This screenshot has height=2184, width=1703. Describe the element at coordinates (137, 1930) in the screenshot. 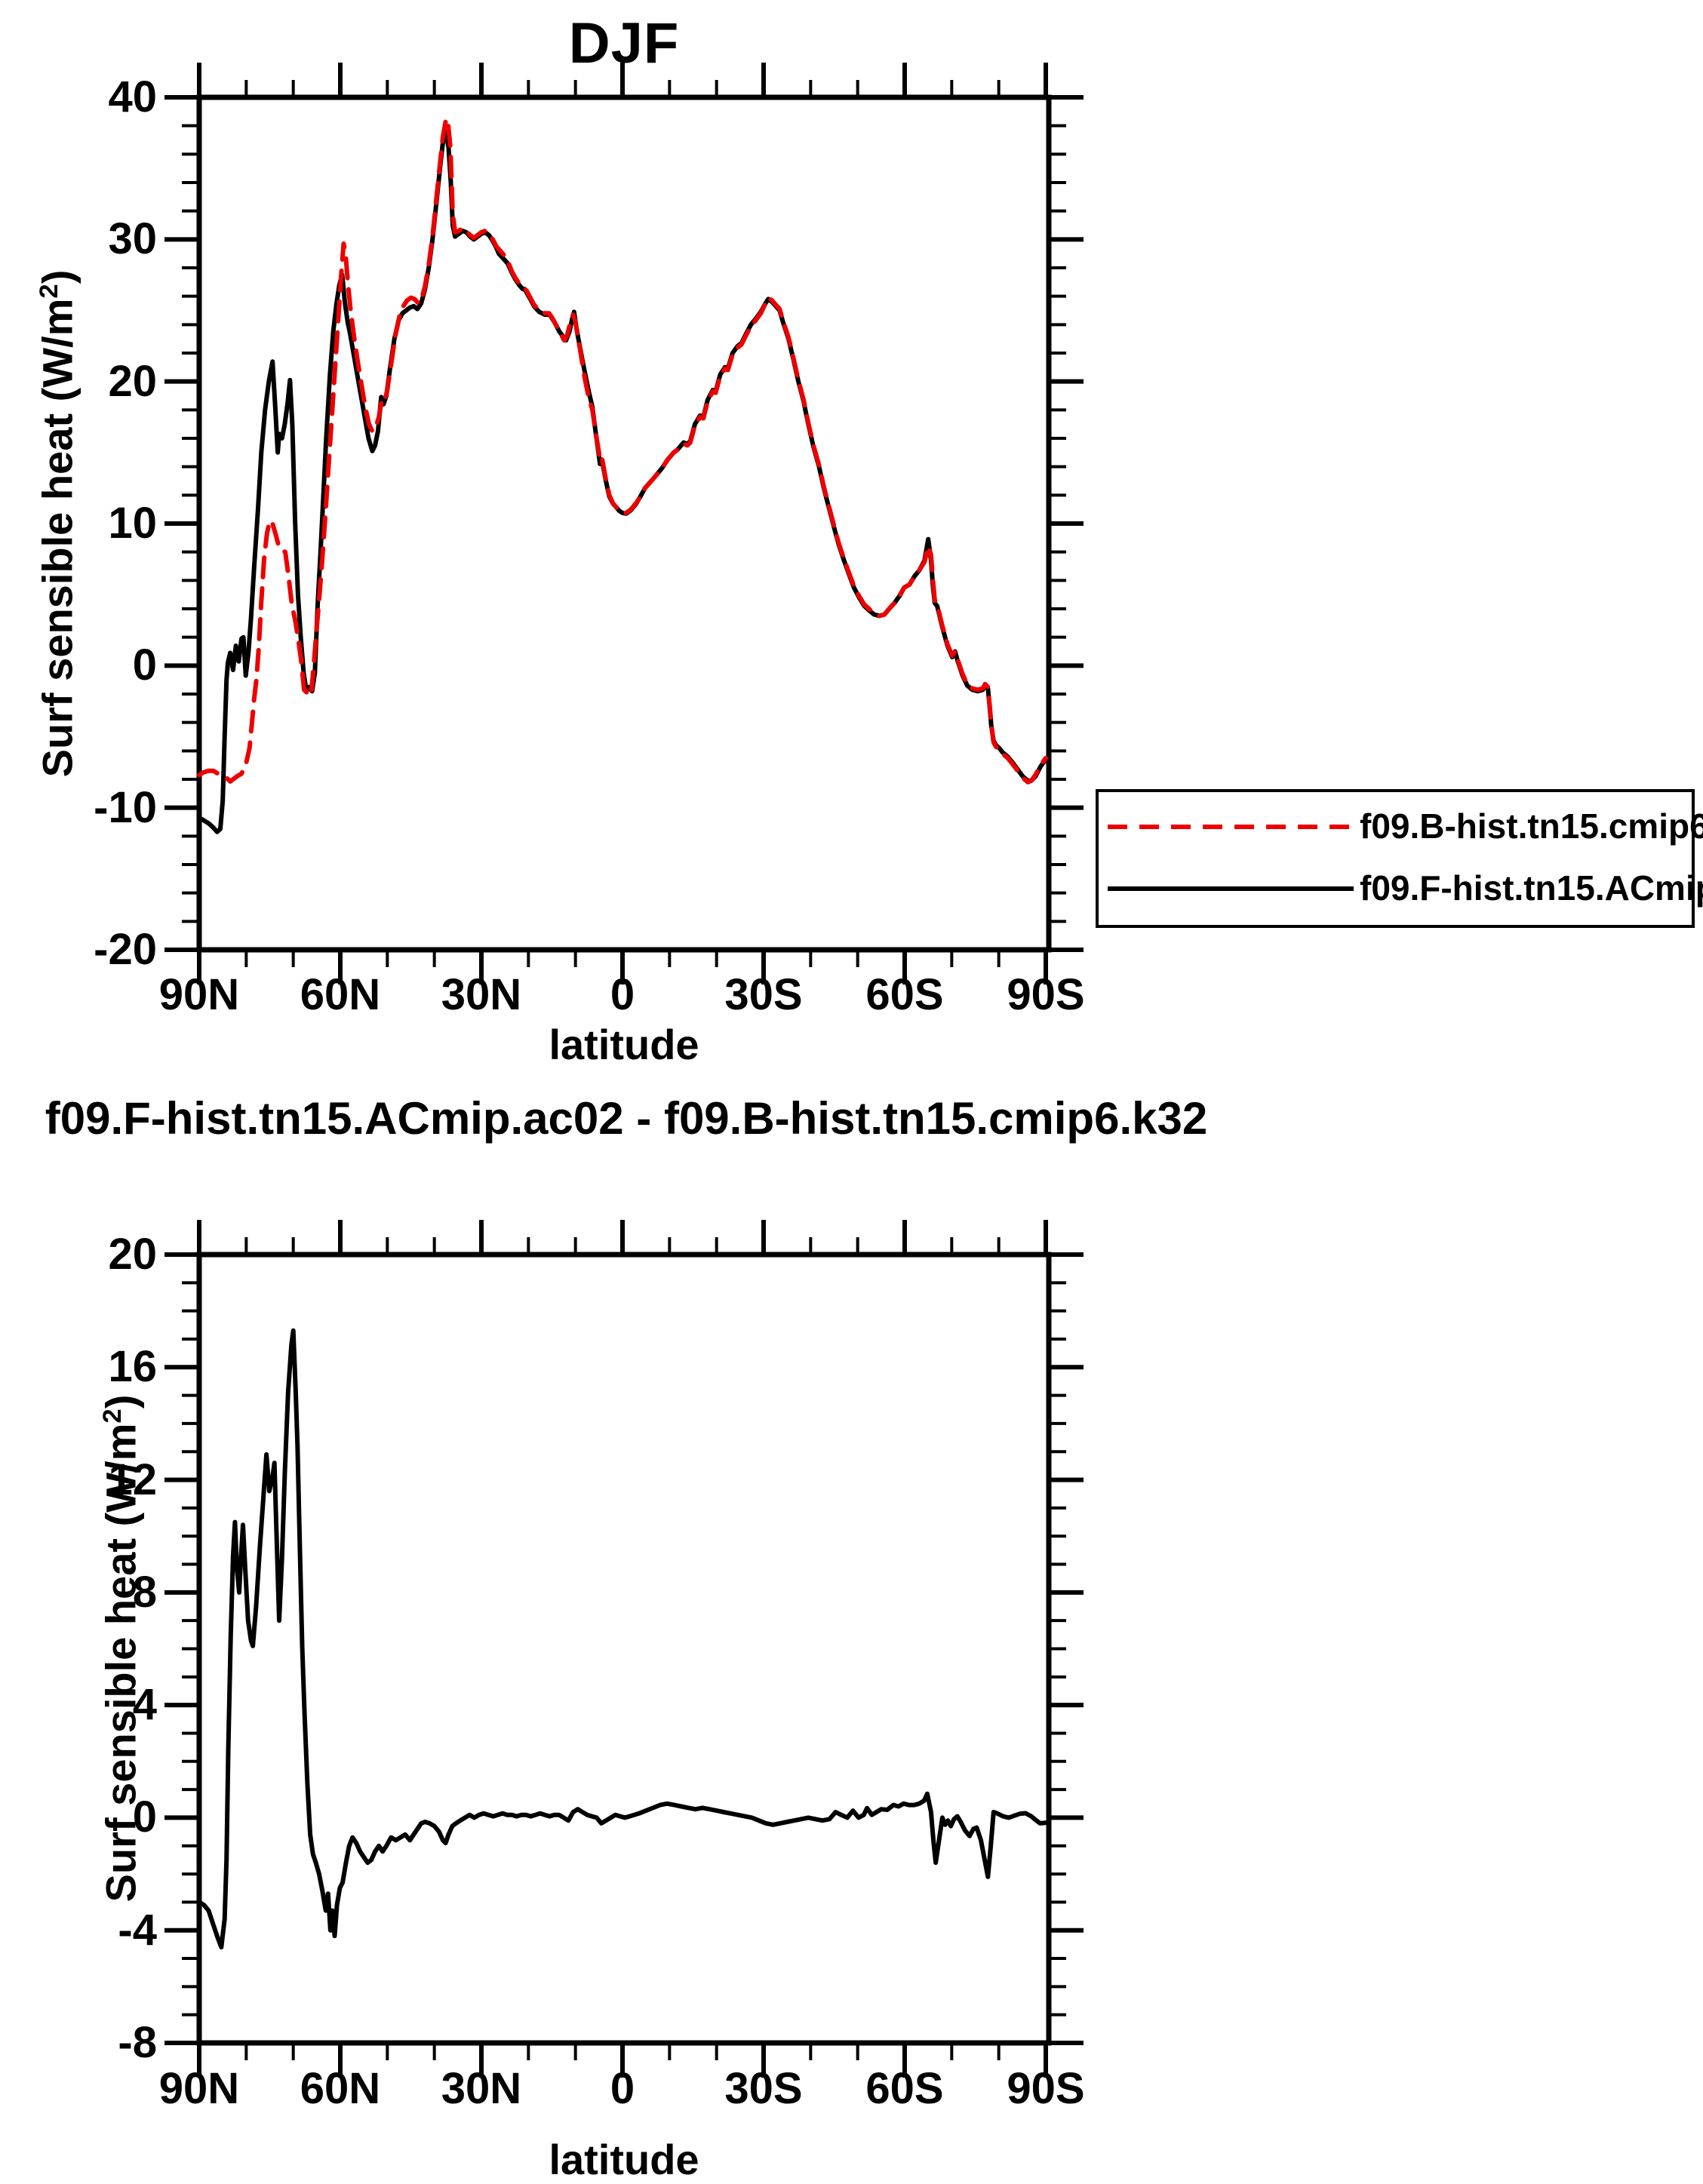

I see `y-tick-label: -4` at that location.